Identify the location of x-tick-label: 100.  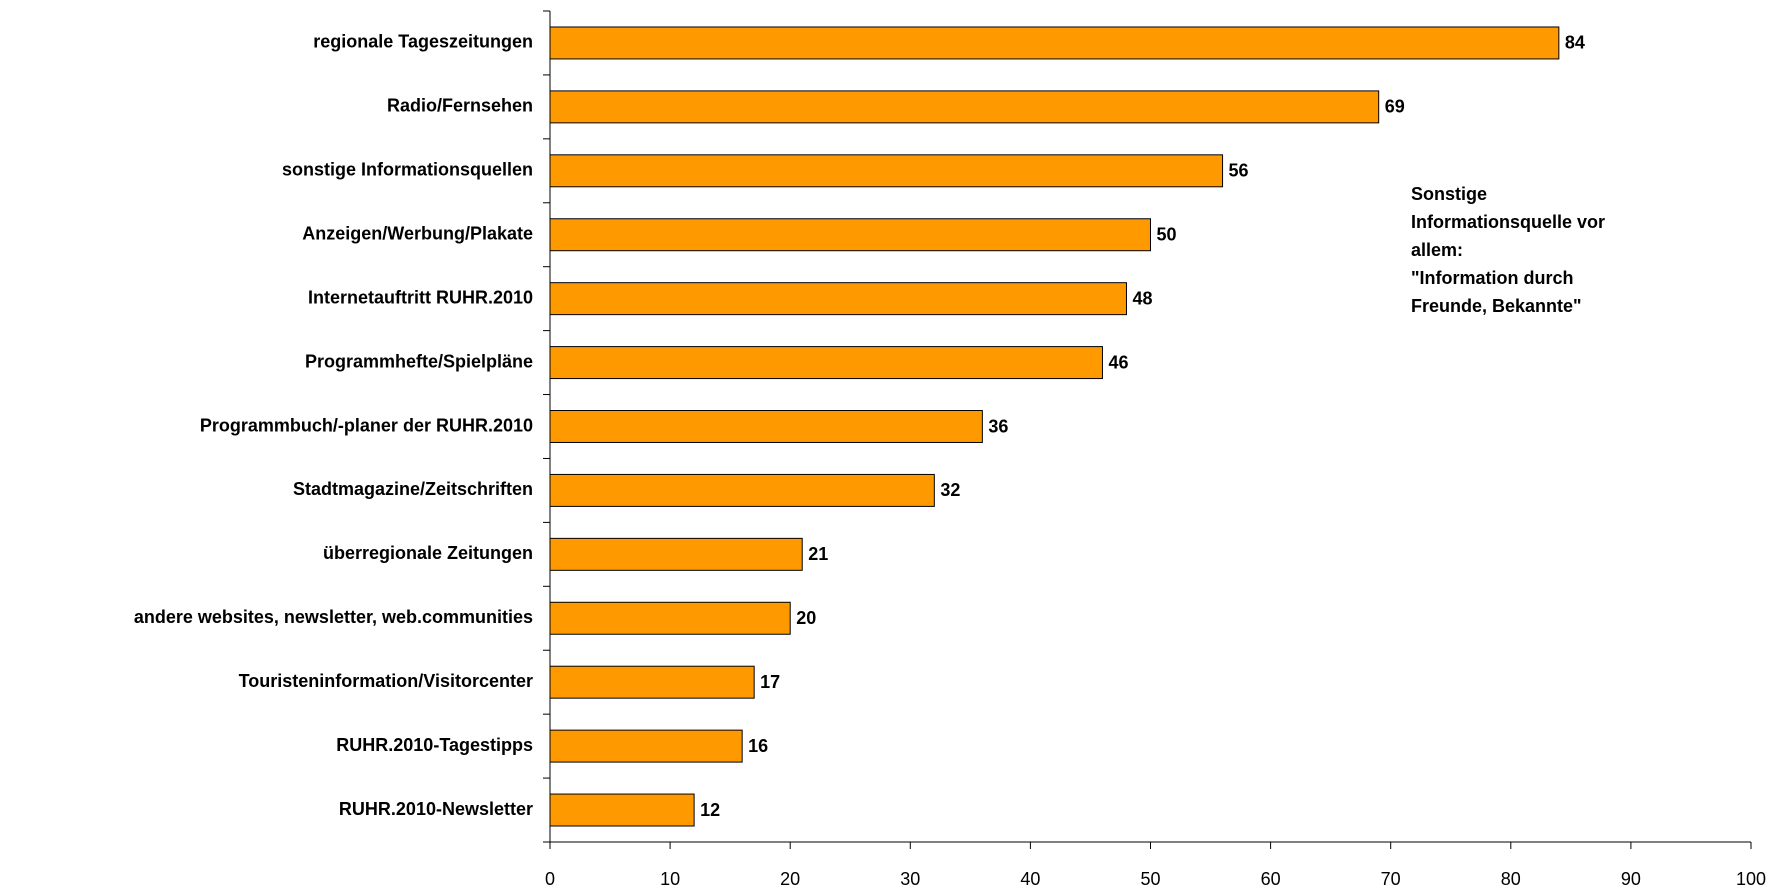
(1751, 879).